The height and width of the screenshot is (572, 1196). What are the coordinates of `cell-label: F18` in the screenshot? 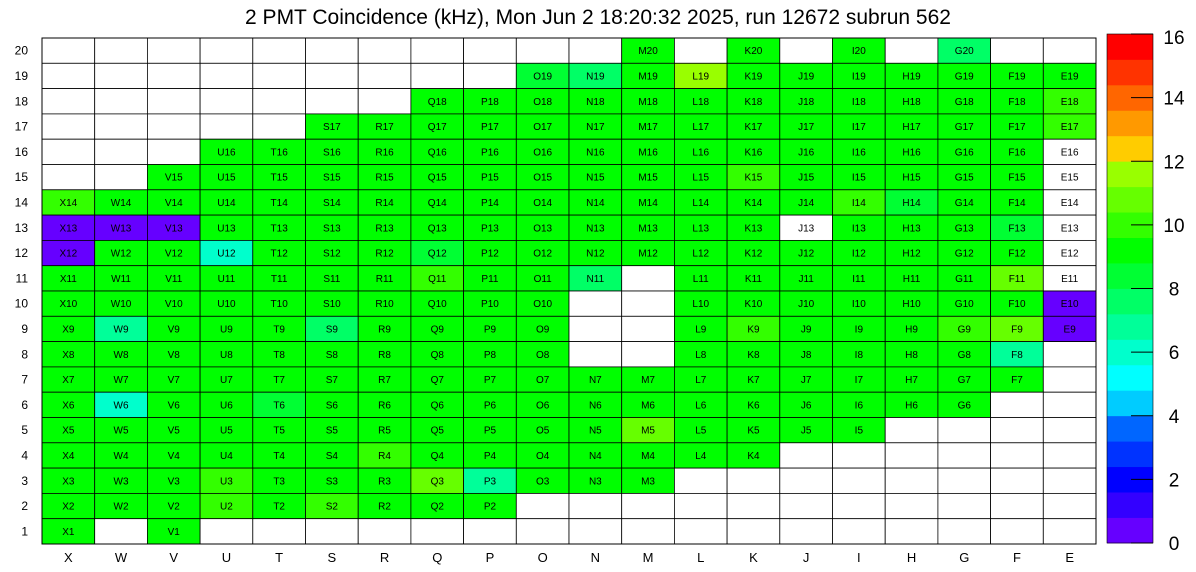 It's located at (1017, 102).